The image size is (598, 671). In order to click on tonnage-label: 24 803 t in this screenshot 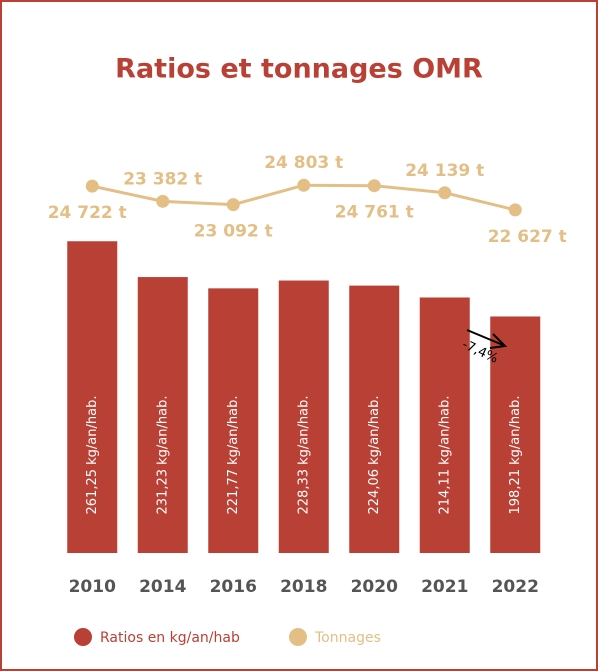, I will do `click(303, 163)`.